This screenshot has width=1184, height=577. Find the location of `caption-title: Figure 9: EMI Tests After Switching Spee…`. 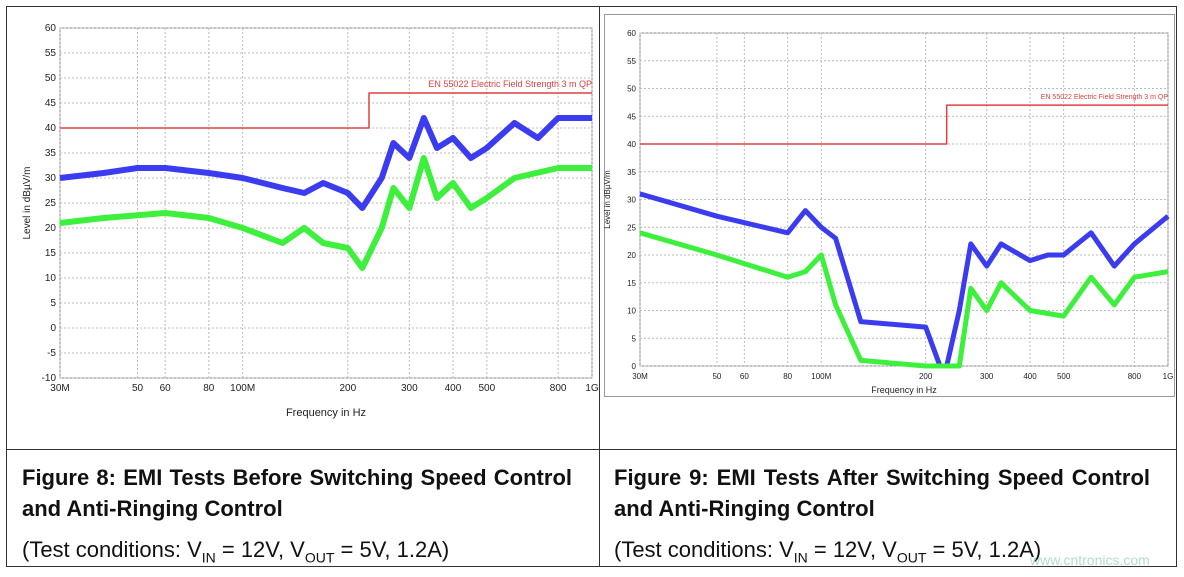

caption-title: Figure 9: EMI Tests After Switching Spee… is located at coordinates (882, 493).